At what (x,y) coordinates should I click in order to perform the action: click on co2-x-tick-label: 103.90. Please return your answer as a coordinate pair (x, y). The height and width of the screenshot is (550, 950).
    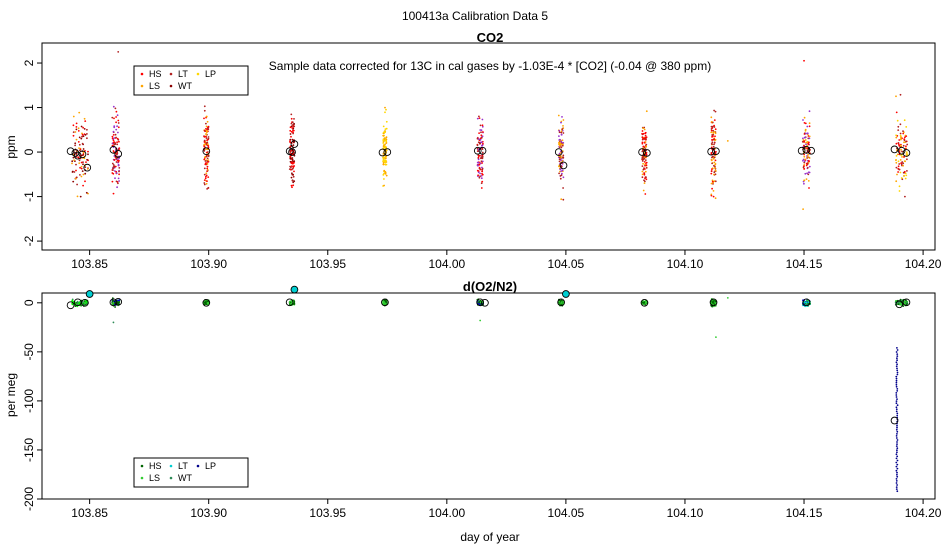
    Looking at the image, I should click on (208, 264).